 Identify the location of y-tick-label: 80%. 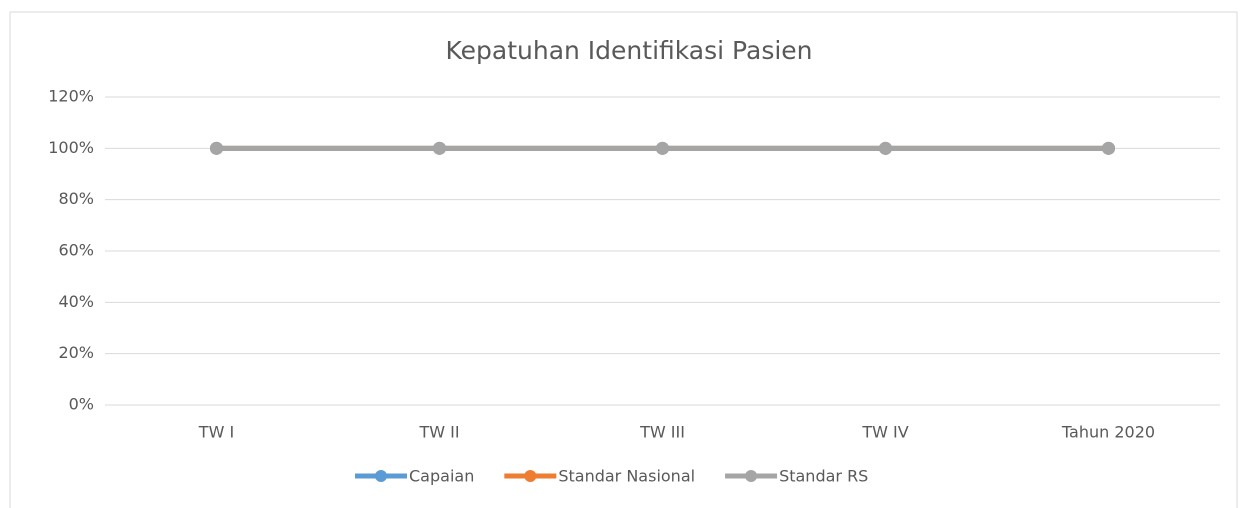
(76, 198).